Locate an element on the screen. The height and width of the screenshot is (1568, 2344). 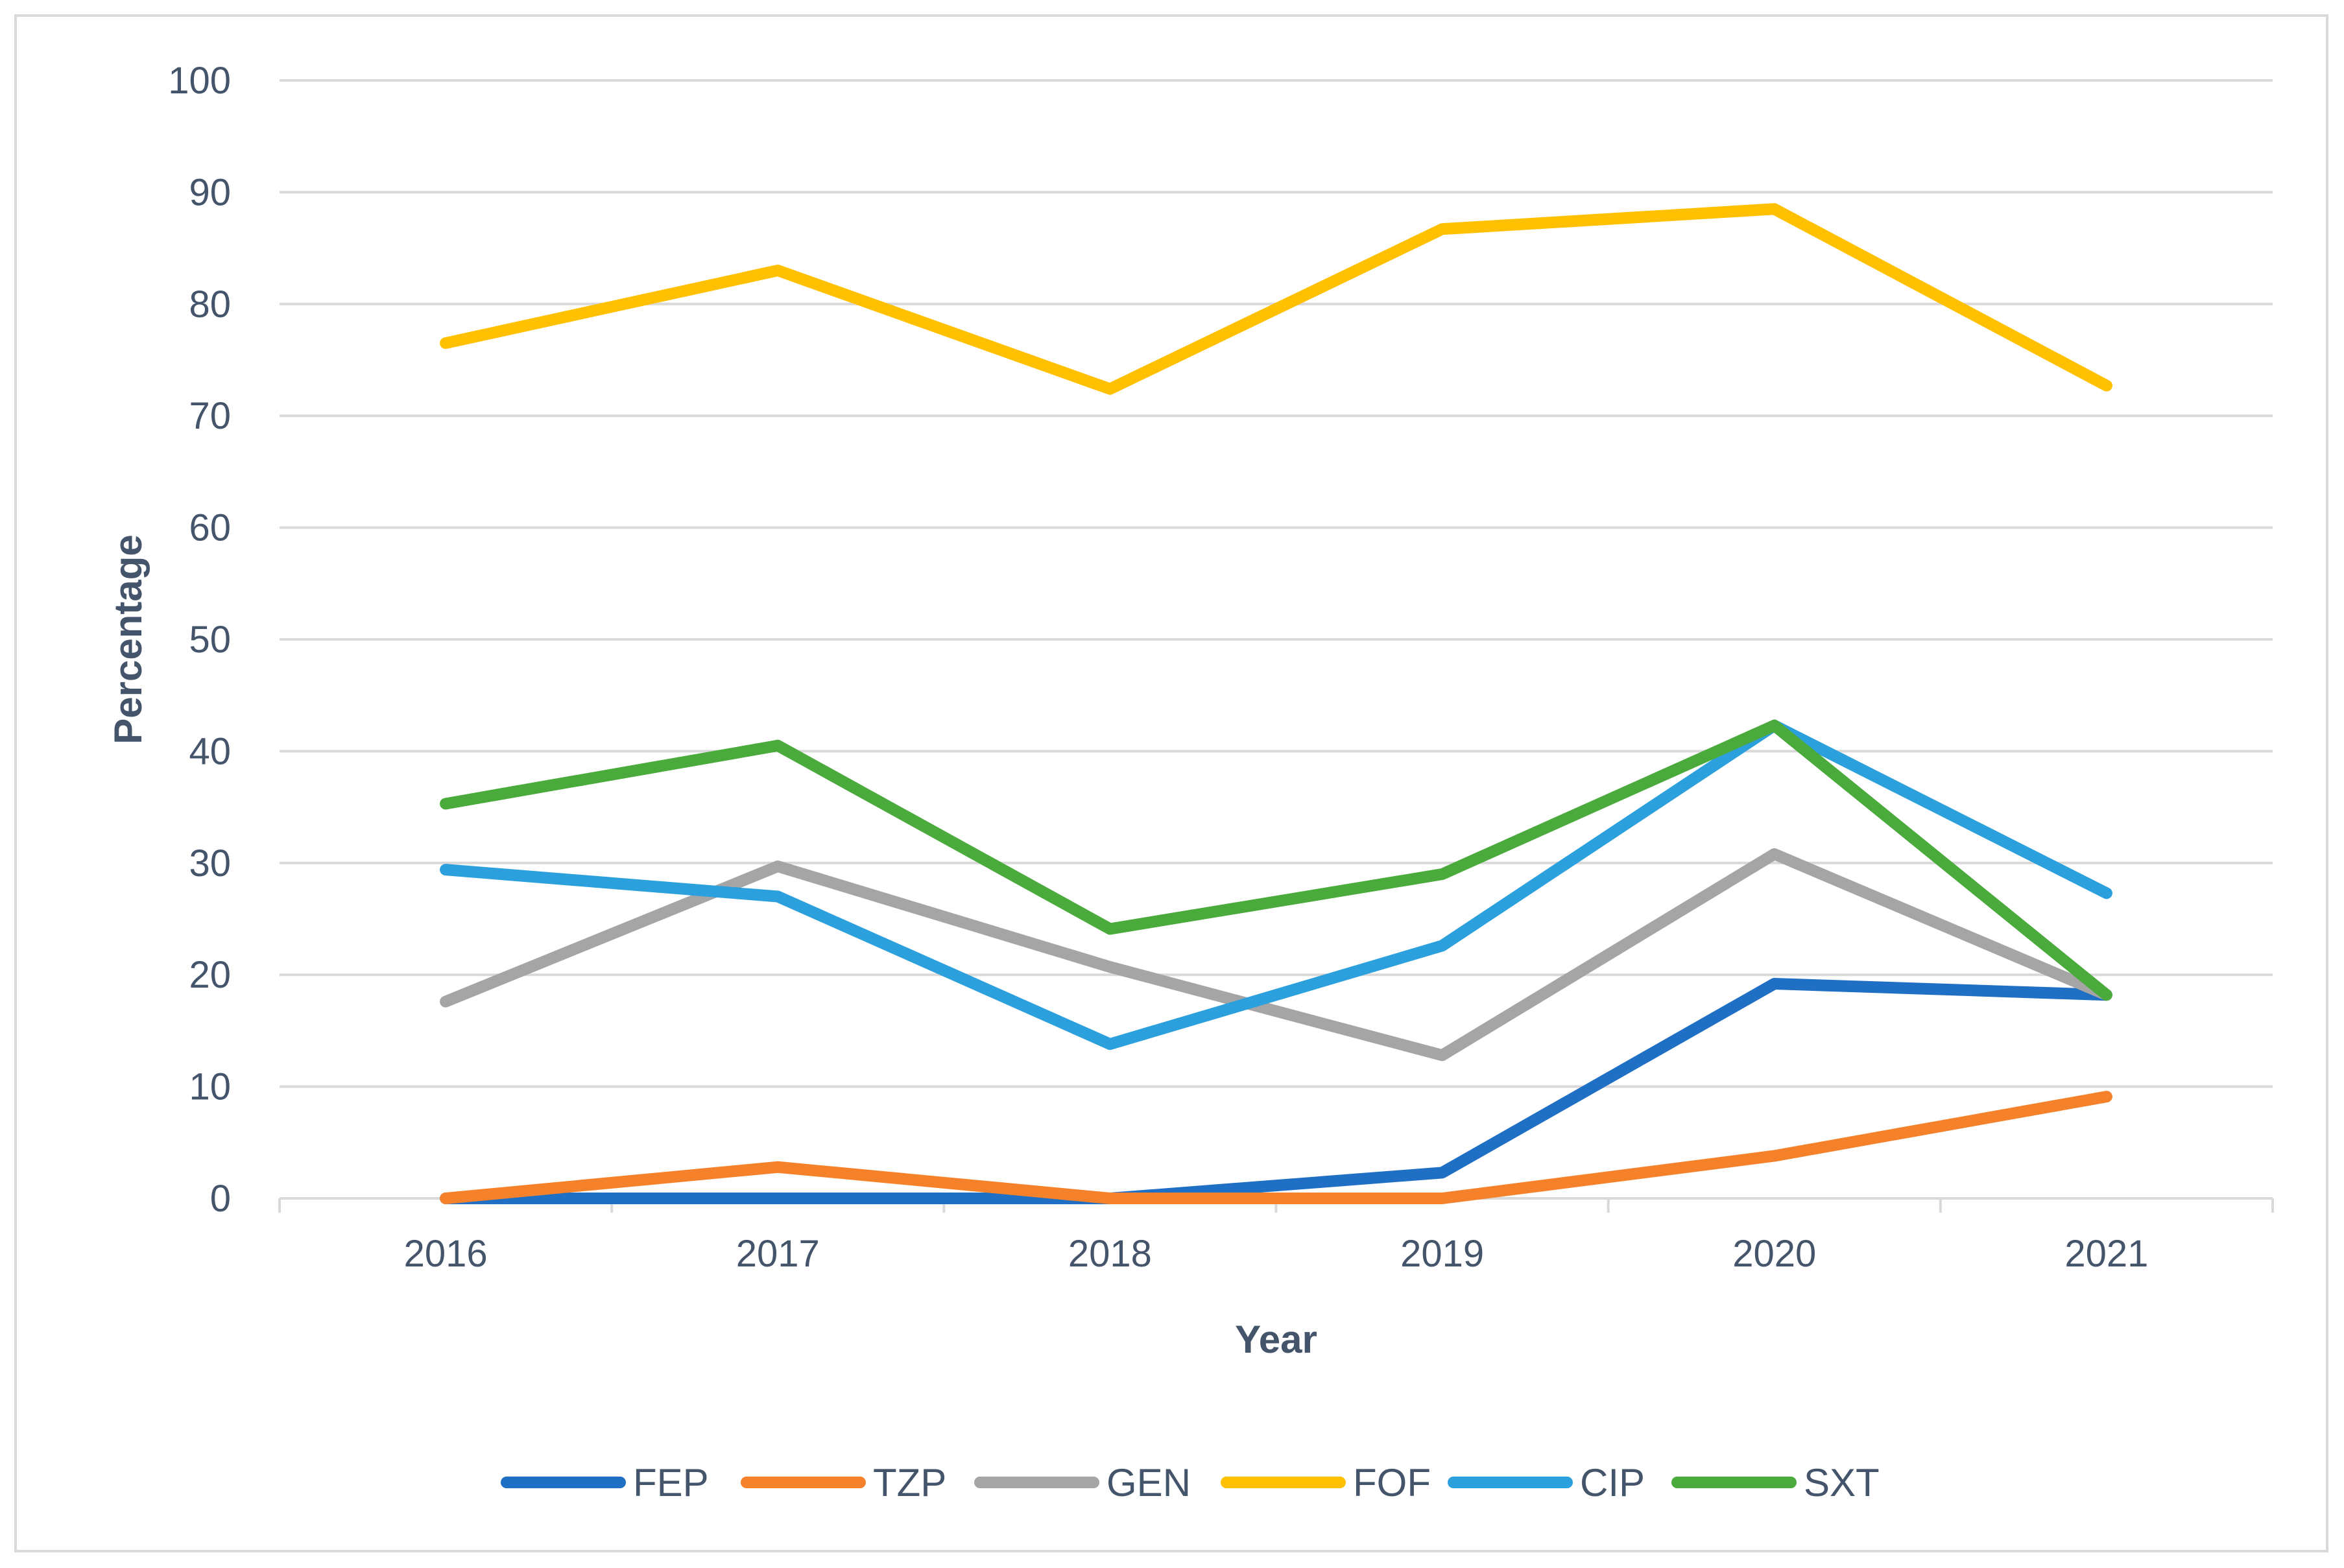
x-axis-tick-labels: 2016 2017 2018 2019 2020 2021 is located at coordinates (1276, 1254).